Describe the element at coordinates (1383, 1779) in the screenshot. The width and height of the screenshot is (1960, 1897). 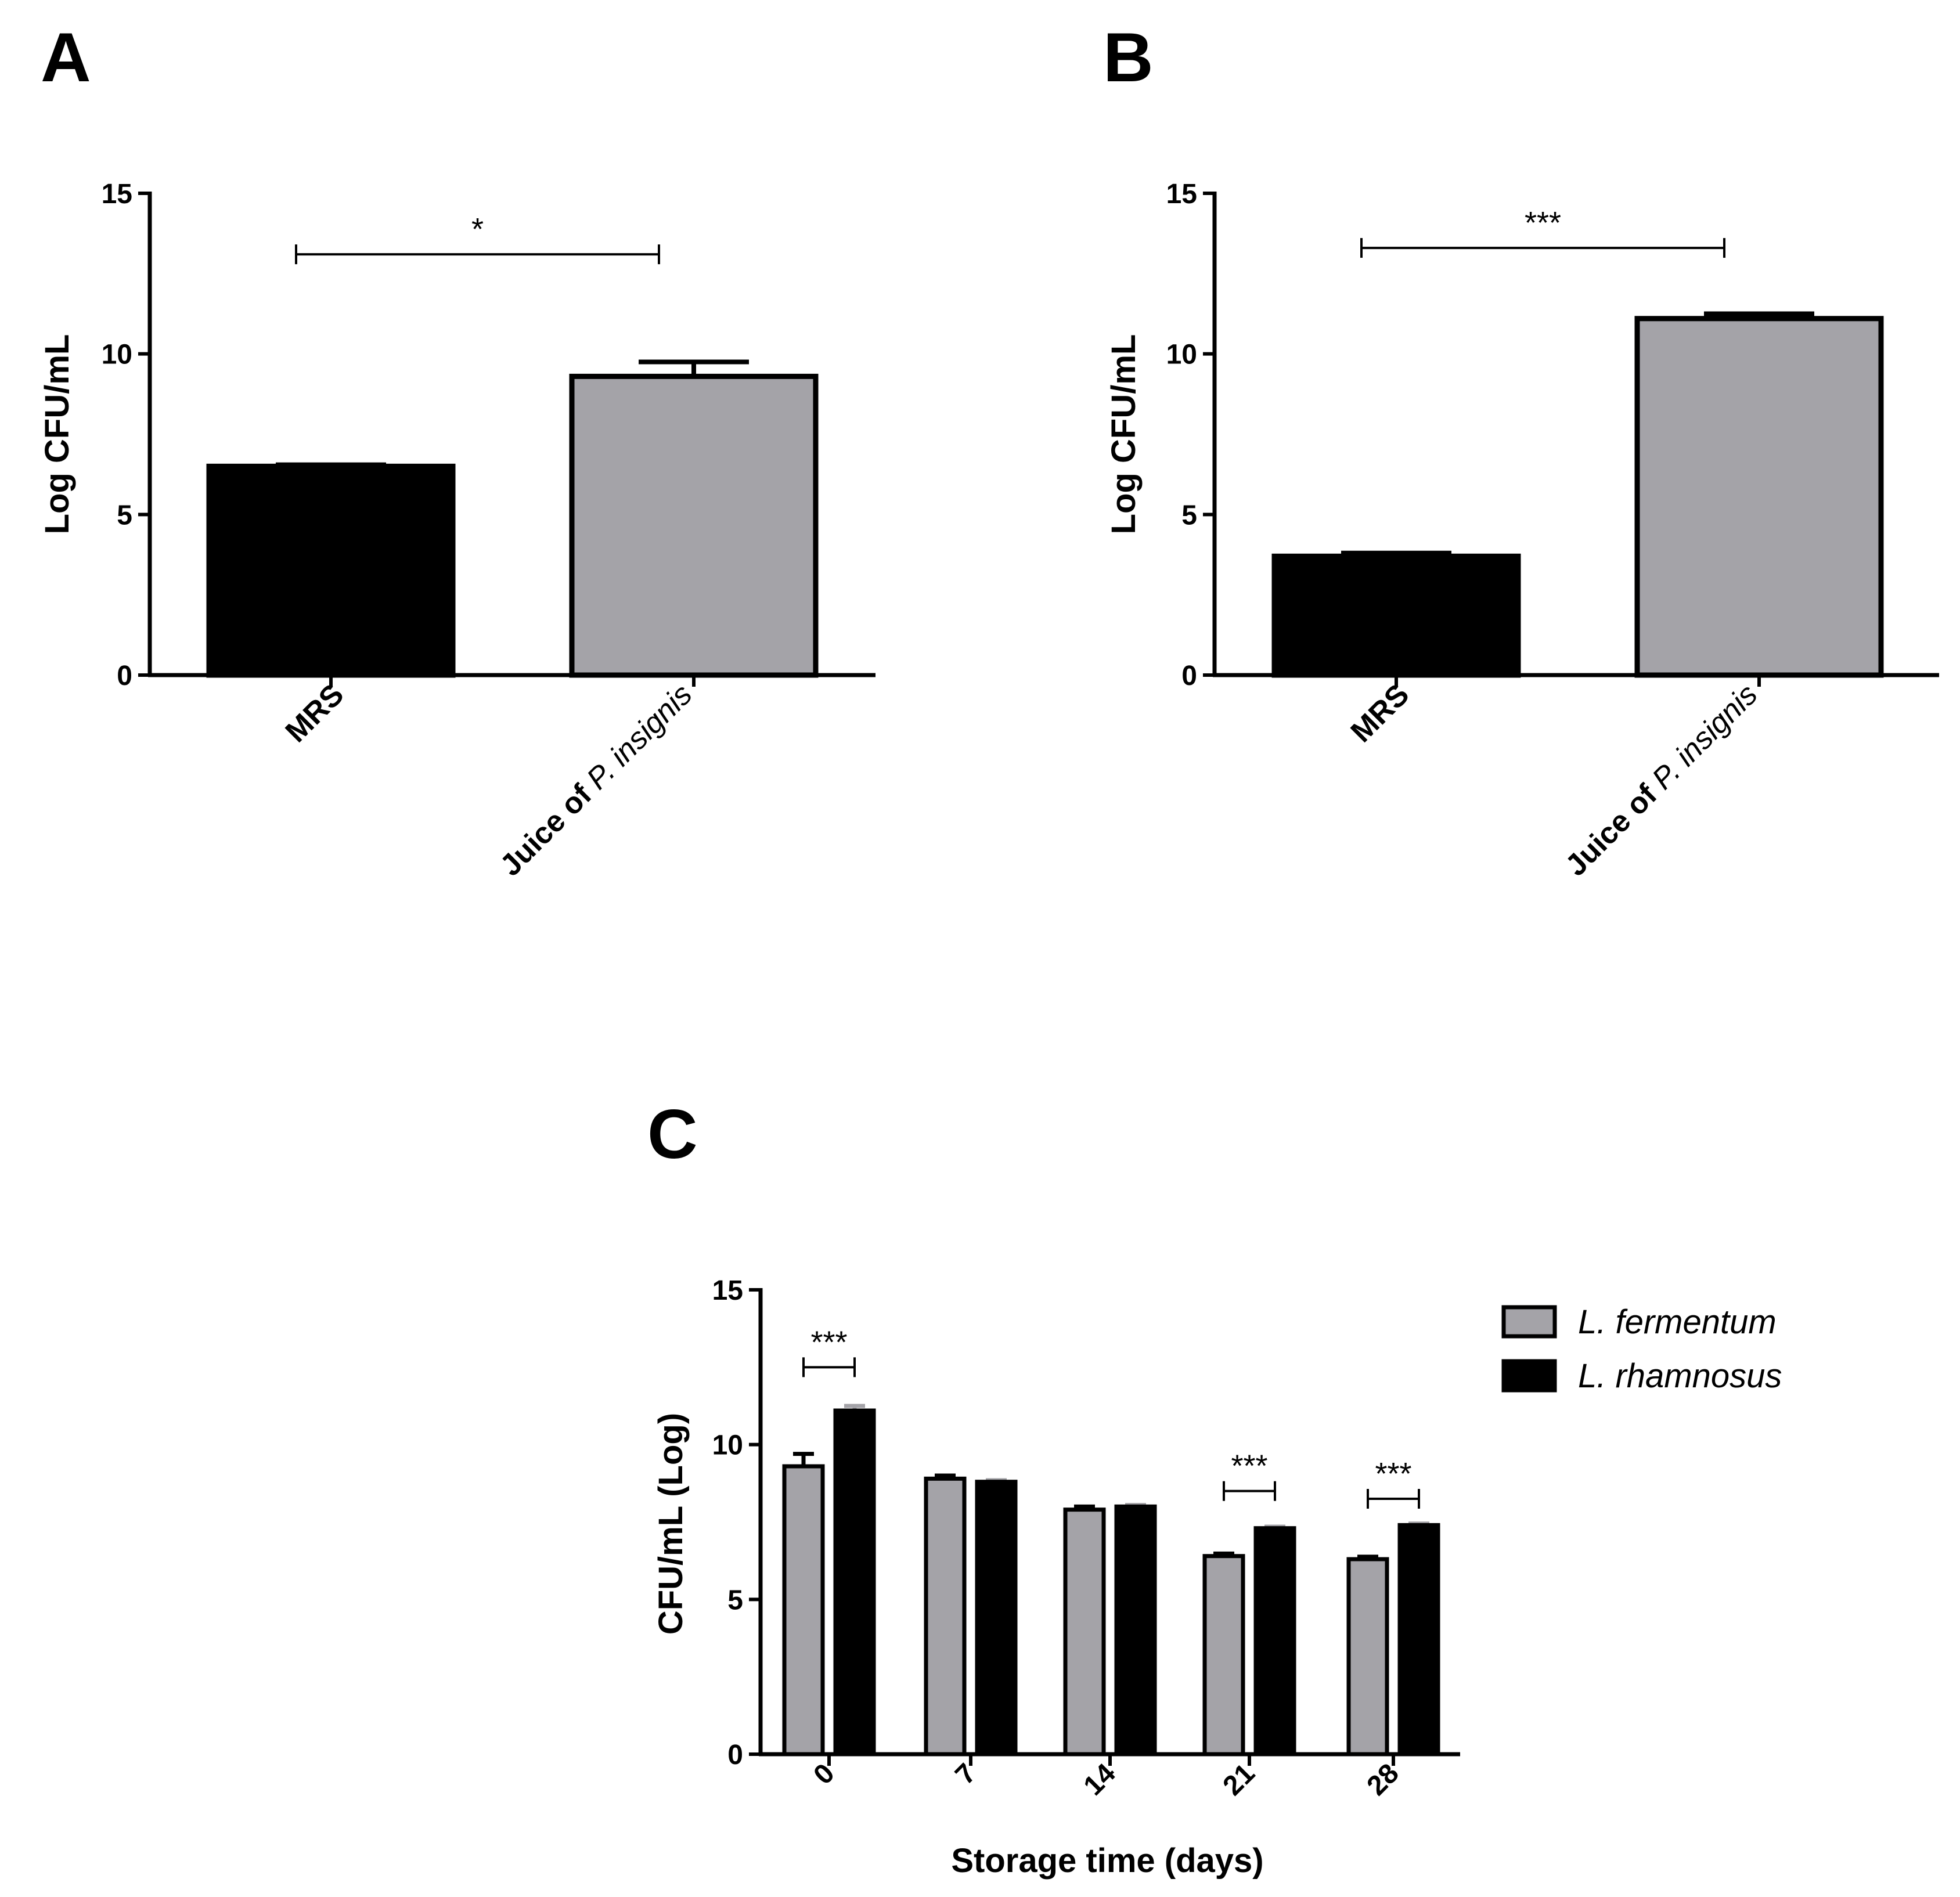
I see `x-tick-label: 28` at that location.